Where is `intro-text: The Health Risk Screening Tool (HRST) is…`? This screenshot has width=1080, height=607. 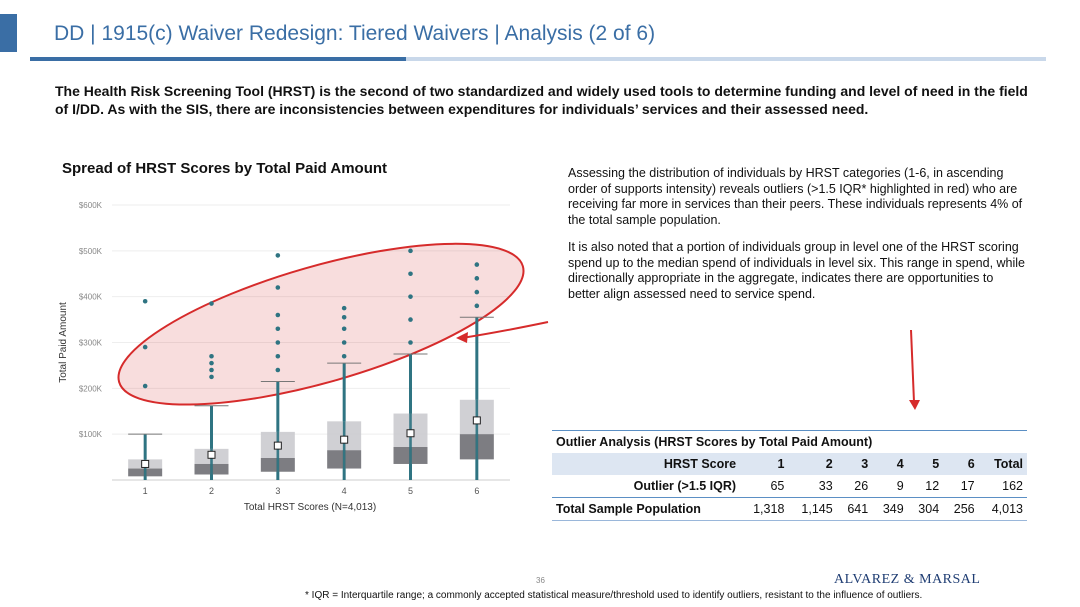
intro-text: The Health Risk Screening Tool (HRST) is… is located at coordinates (541, 100).